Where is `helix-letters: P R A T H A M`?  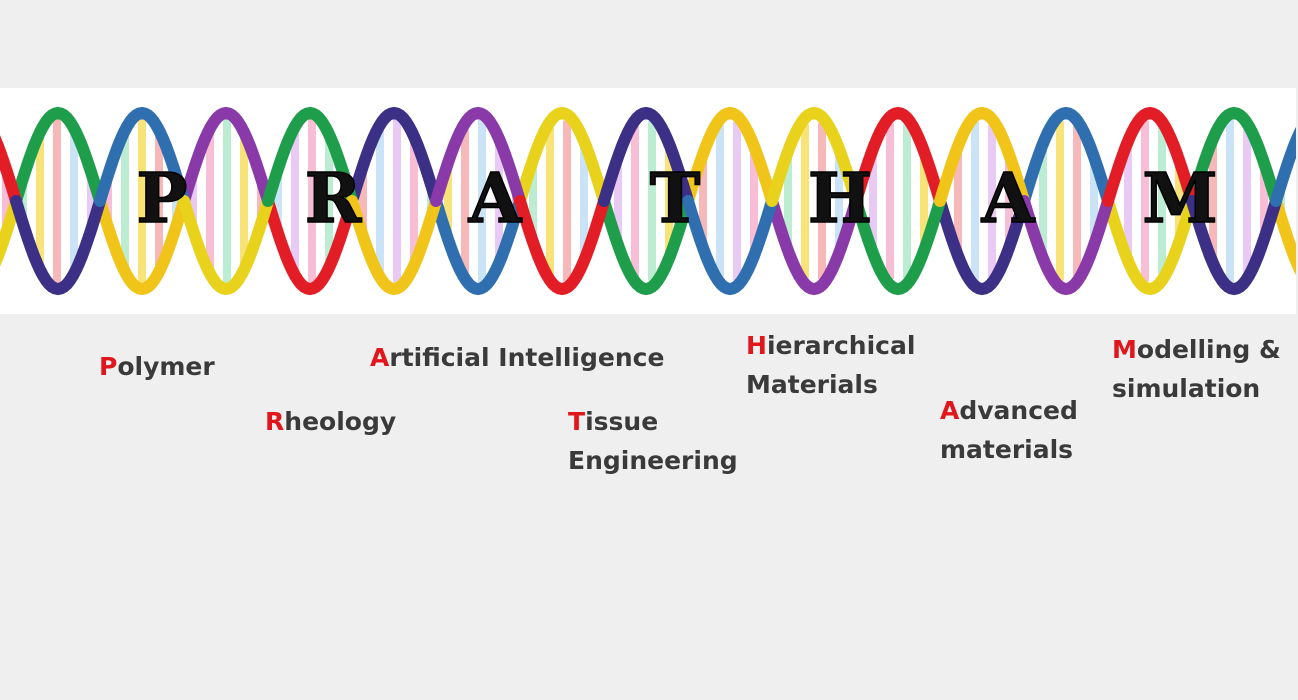
helix-letters: P R A T H A M is located at coordinates (677, 199).